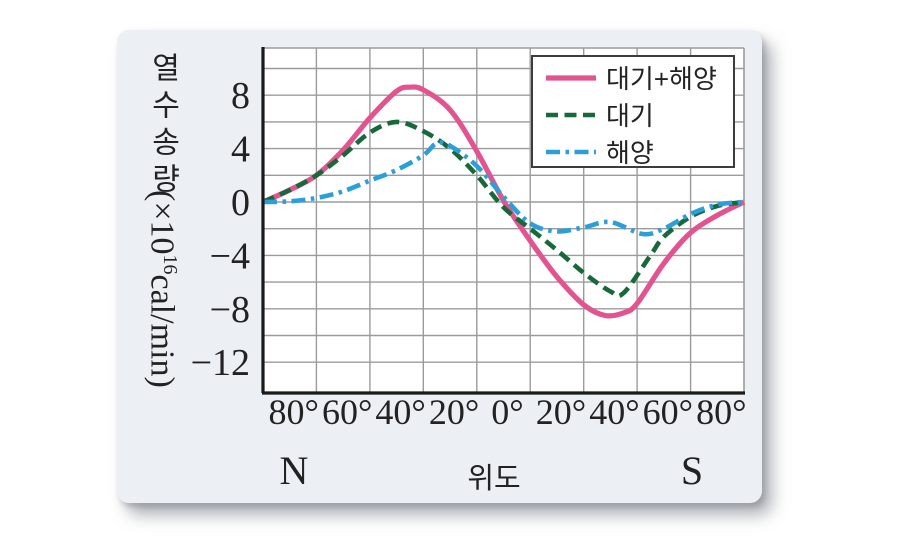 This screenshot has width=900, height=540. What do you see at coordinates (162, 331) in the screenshot?
I see `y-unit-suffix: cal/min)` at bounding box center [162, 331].